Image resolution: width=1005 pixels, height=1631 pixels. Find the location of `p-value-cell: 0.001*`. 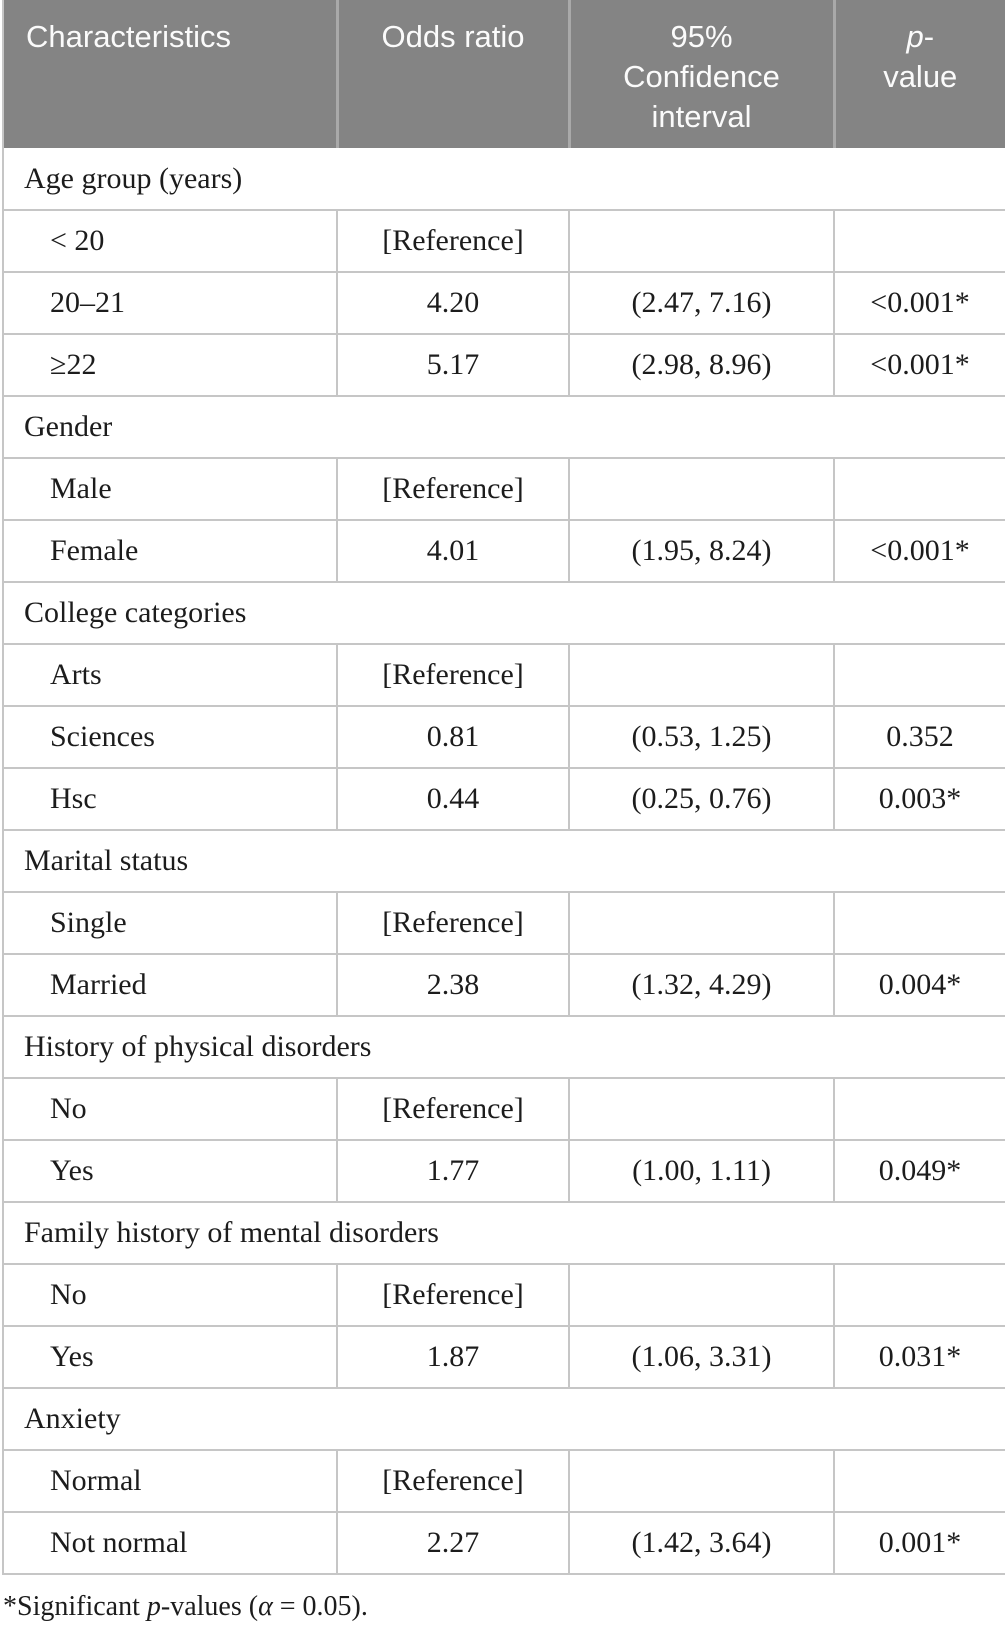

p-value-cell: 0.001* is located at coordinates (919, 1543).